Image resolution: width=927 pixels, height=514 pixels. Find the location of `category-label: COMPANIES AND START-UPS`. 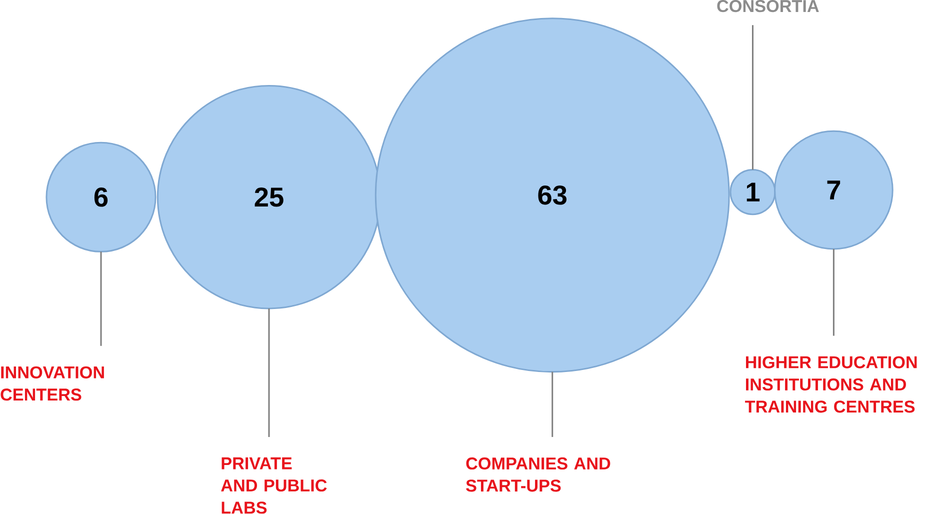

category-label: COMPANIES AND START-UPS is located at coordinates (538, 475).